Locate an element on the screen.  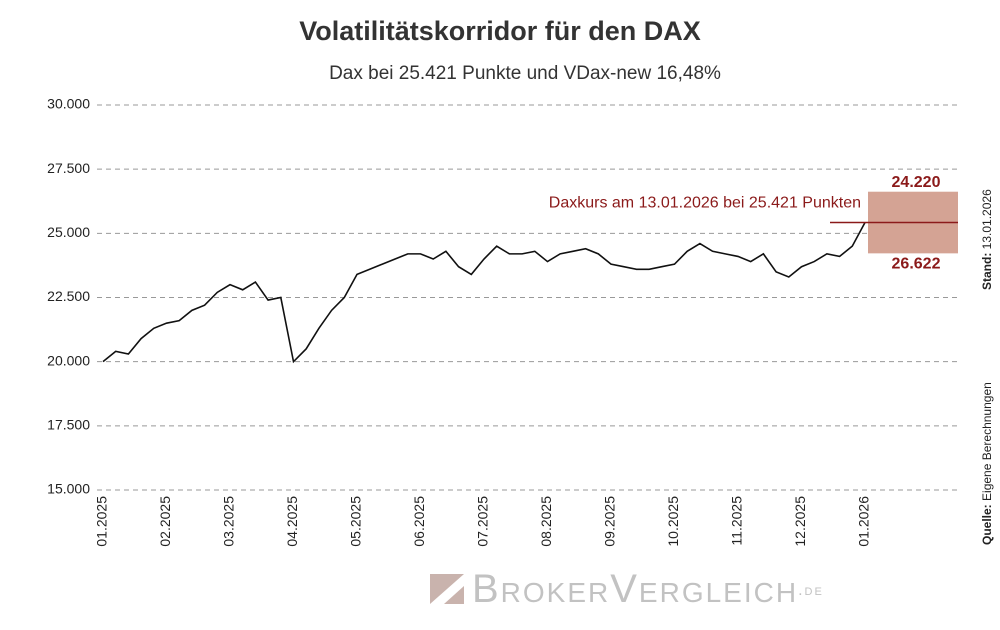
x-tick-label: 09.2025 is located at coordinates (610, 521).